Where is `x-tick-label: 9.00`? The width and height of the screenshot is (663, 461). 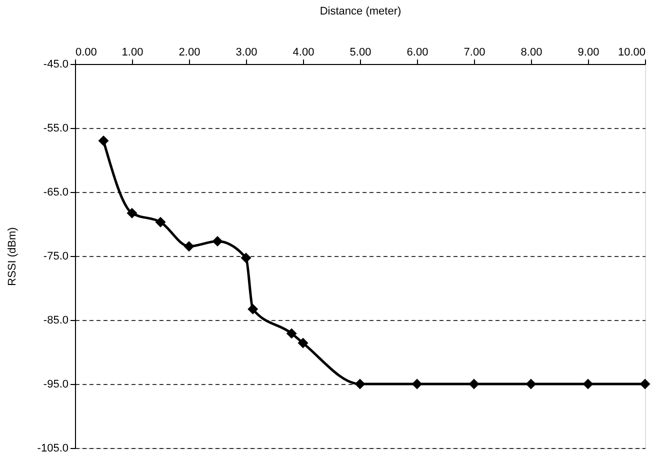
x-tick-label: 9.00 is located at coordinates (589, 52).